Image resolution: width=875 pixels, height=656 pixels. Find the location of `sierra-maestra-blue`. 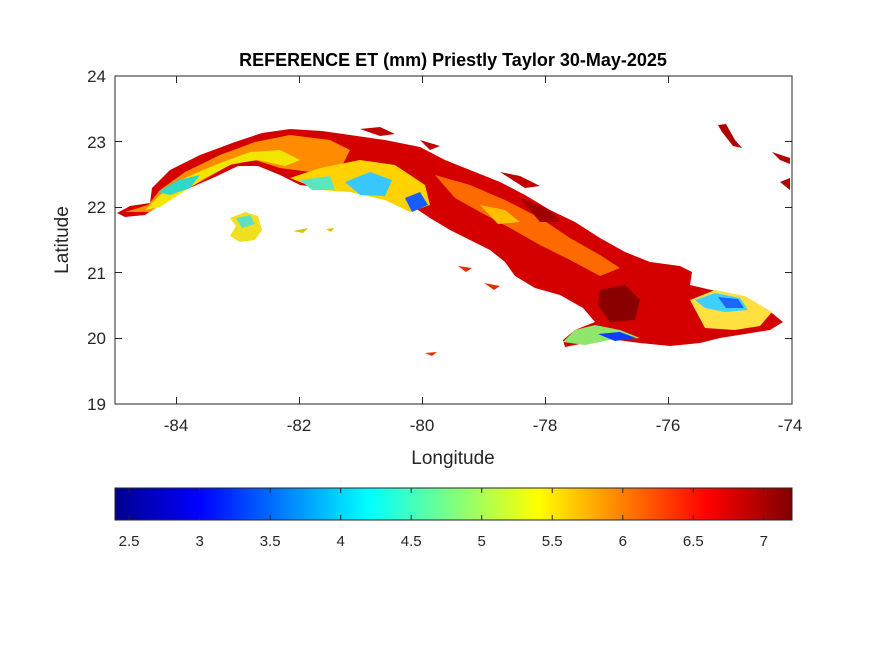

sierra-maestra-blue is located at coordinates (617, 336).